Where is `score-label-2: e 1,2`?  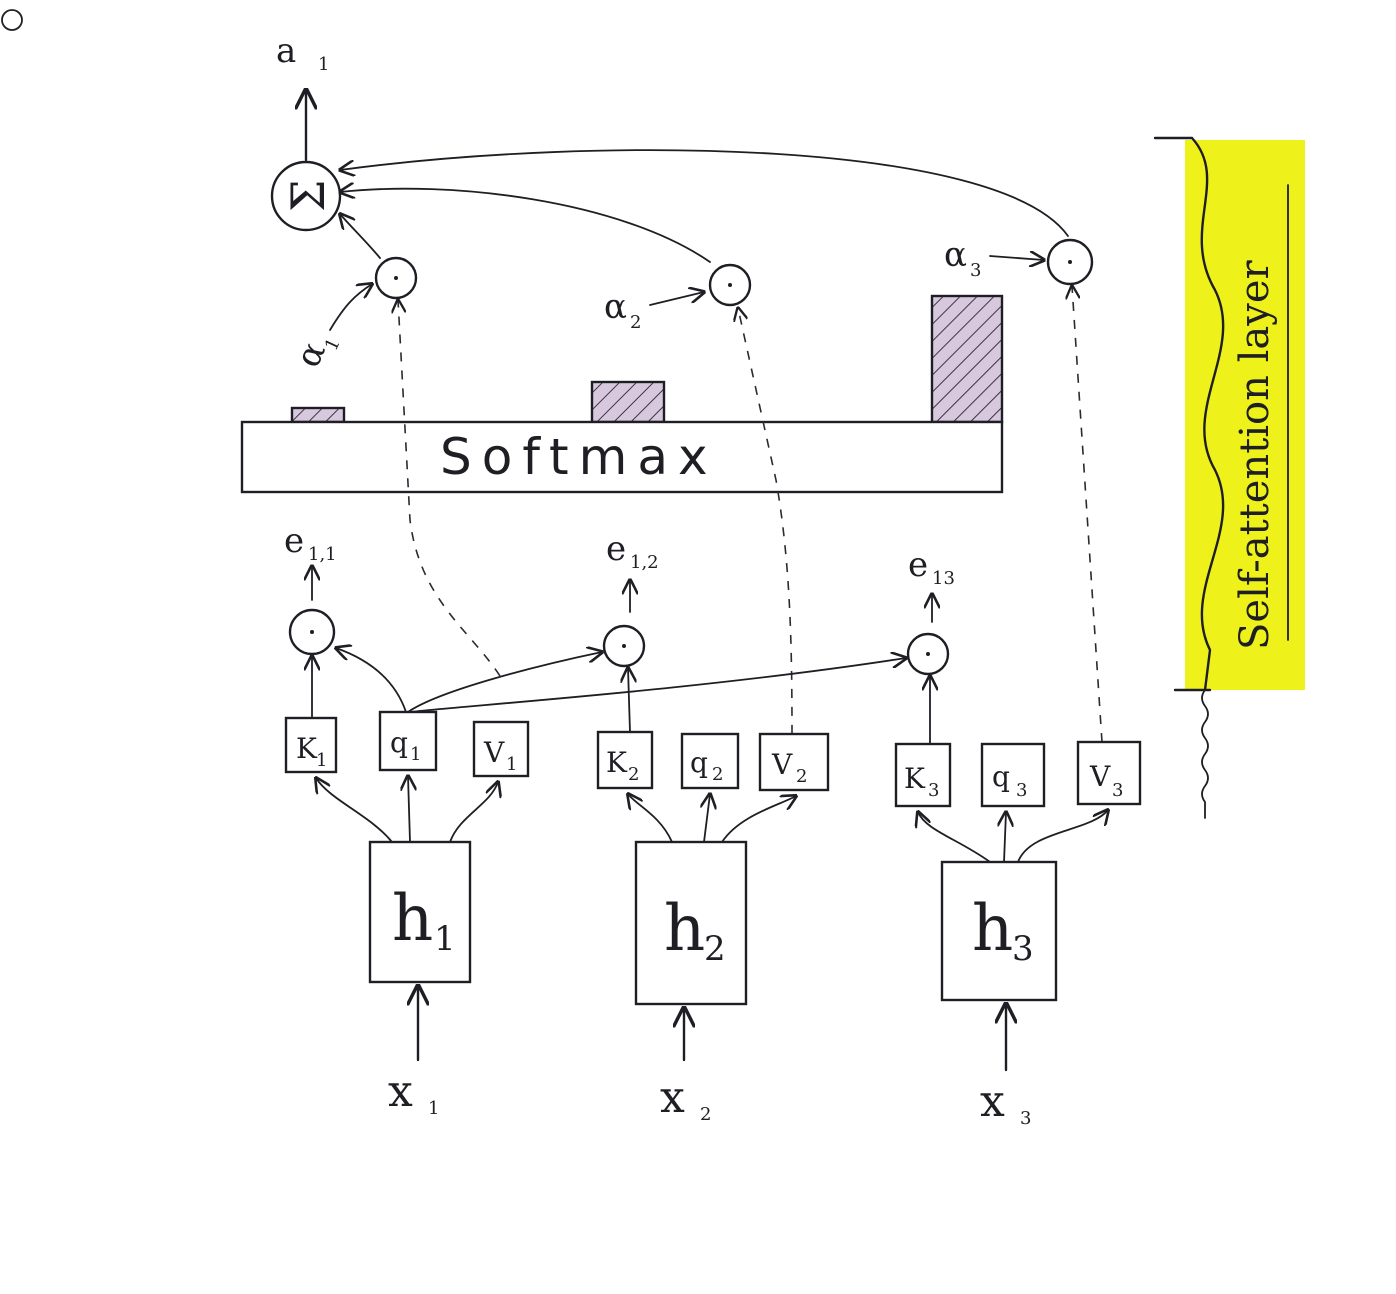 score-label-2: e 1,2 is located at coordinates (632, 551).